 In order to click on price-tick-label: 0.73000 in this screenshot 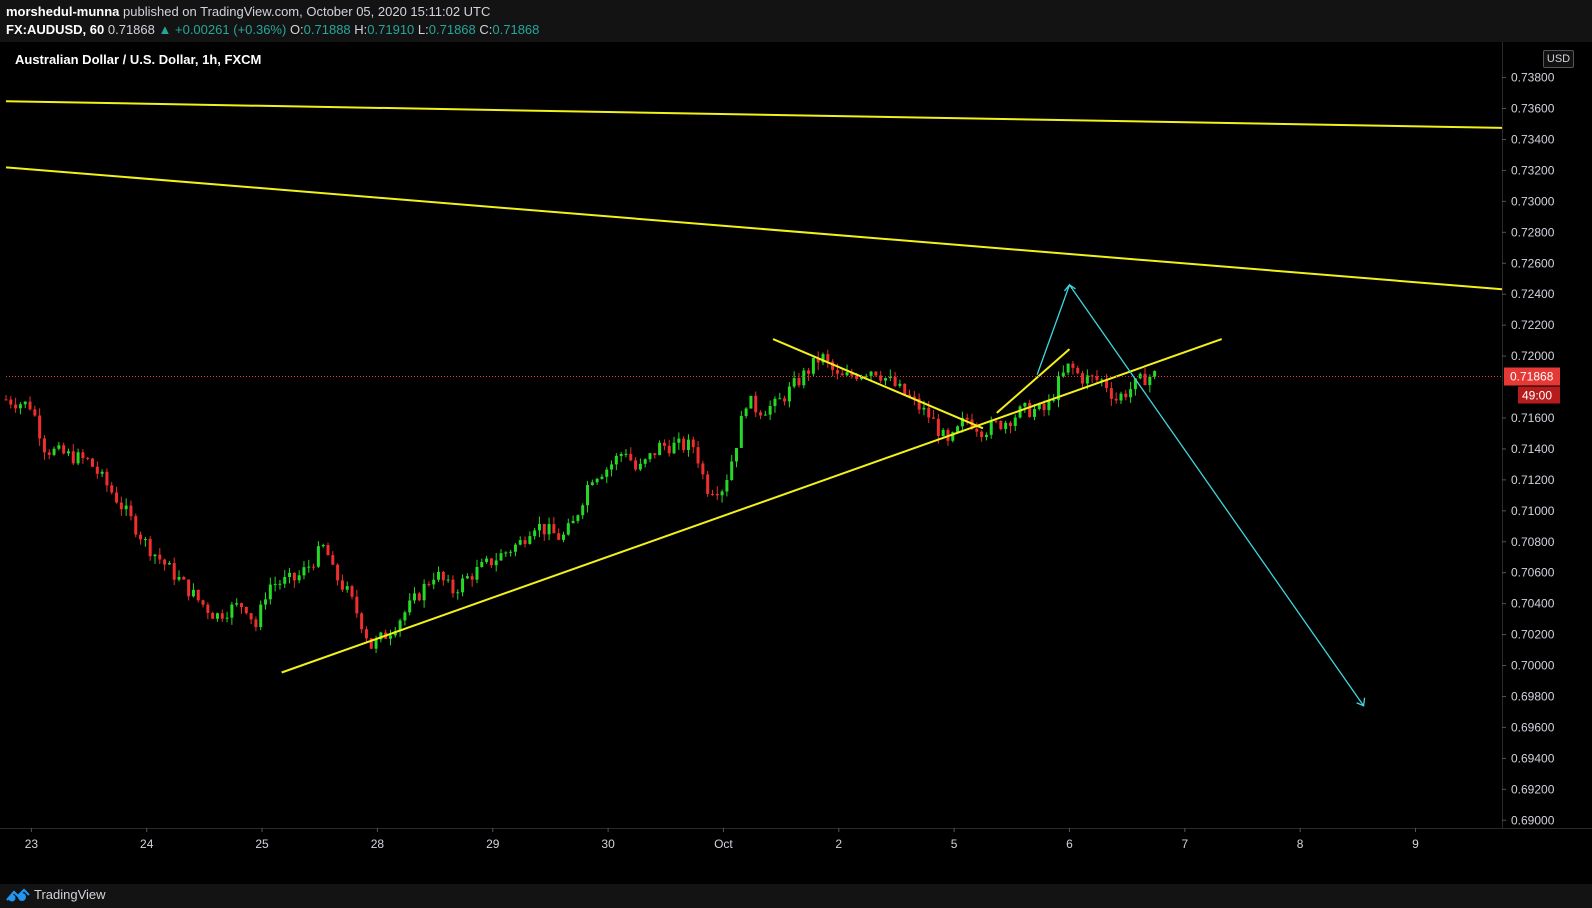, I will do `click(1533, 201)`.